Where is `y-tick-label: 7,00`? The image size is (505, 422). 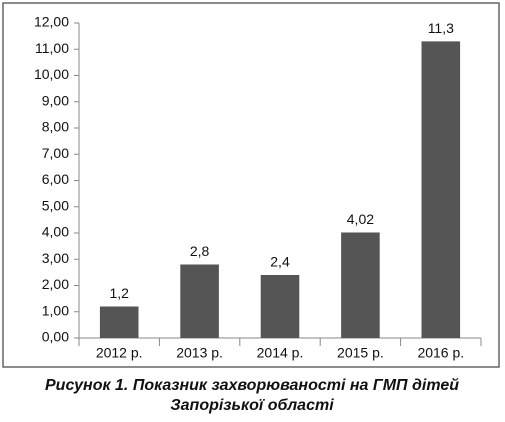 y-tick-label: 7,00 is located at coordinates (55, 153).